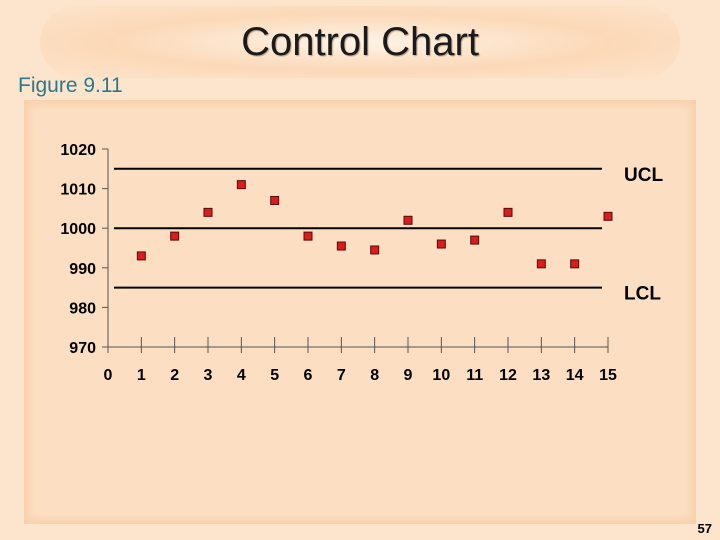 The height and width of the screenshot is (540, 720). What do you see at coordinates (82, 348) in the screenshot?
I see `y-tick-label: 970` at bounding box center [82, 348].